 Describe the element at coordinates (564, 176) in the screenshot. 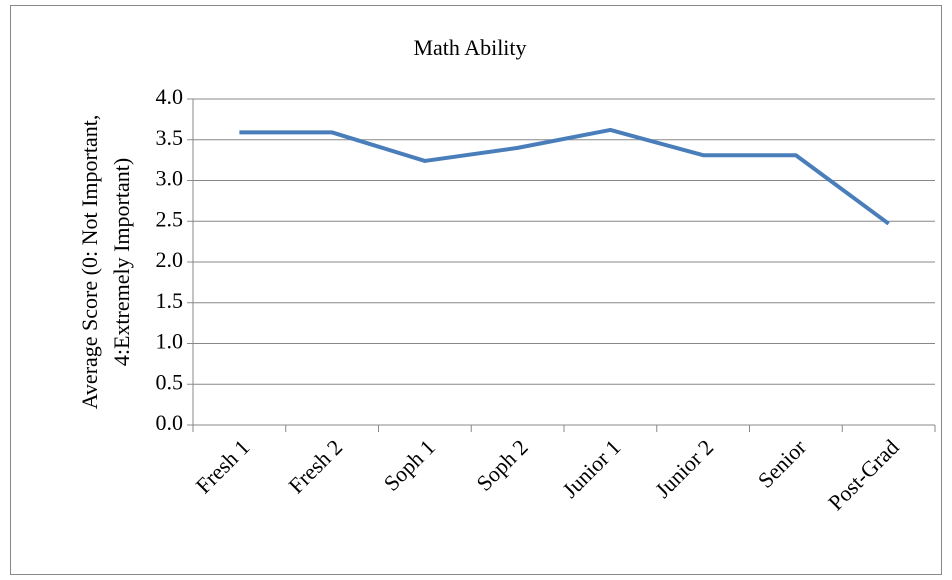

I see `data-line` at that location.